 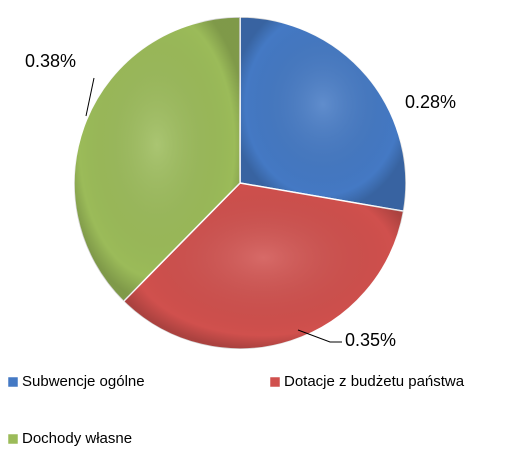 What do you see at coordinates (374, 381) in the screenshot?
I see `legend-label: Dotacje z budżetu państwa` at bounding box center [374, 381].